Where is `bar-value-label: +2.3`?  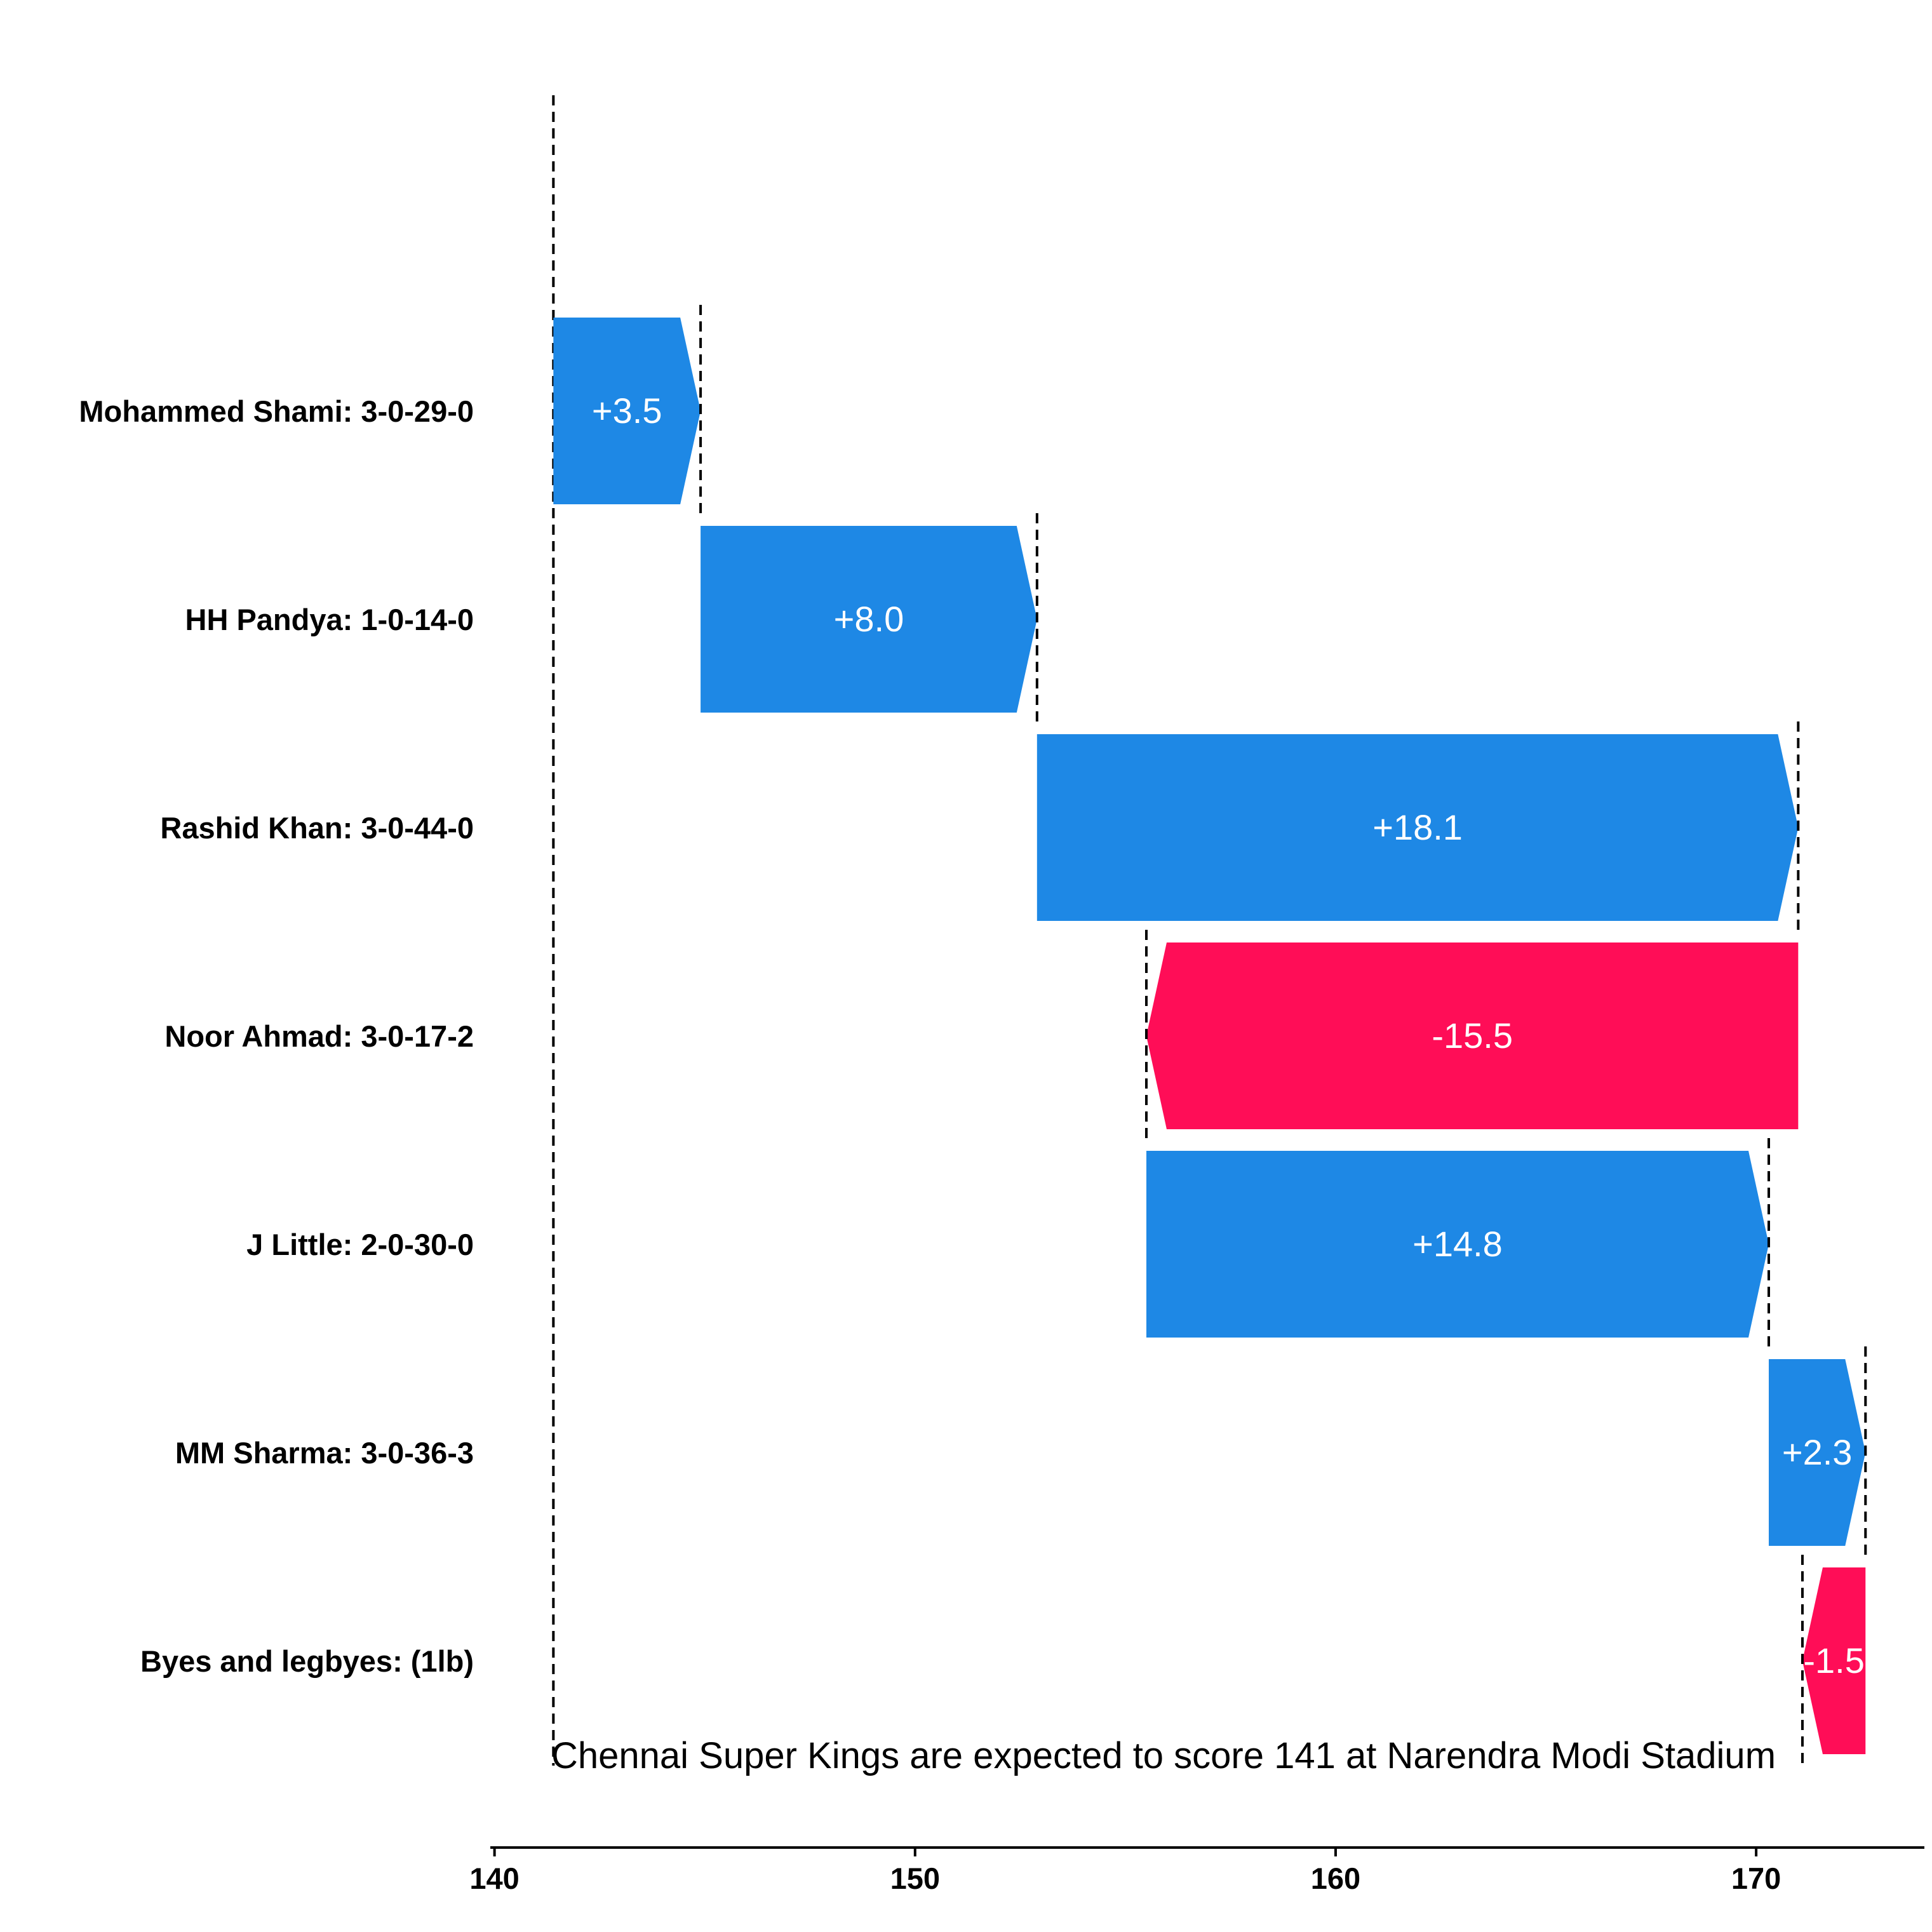
bar-value-label: +2.3 is located at coordinates (1817, 1452).